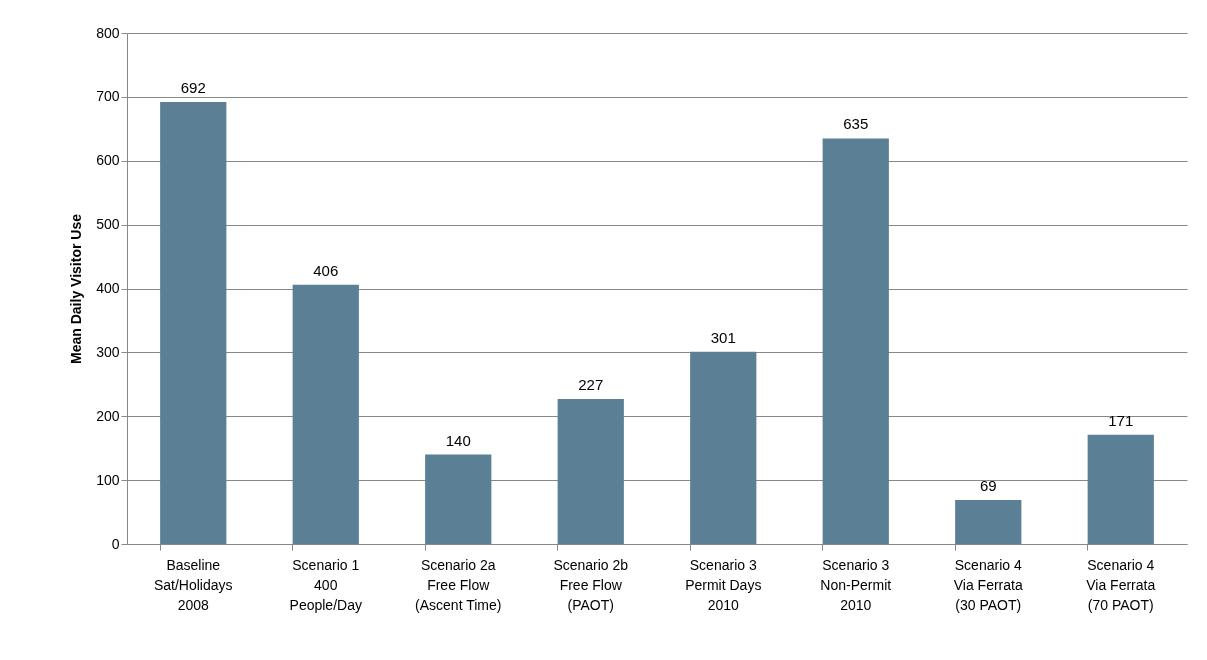 Image resolution: width=1207 pixels, height=660 pixels. Describe the element at coordinates (193, 584) in the screenshot. I see `x-tick-label: Baseline Sat/Holidays 2008` at that location.